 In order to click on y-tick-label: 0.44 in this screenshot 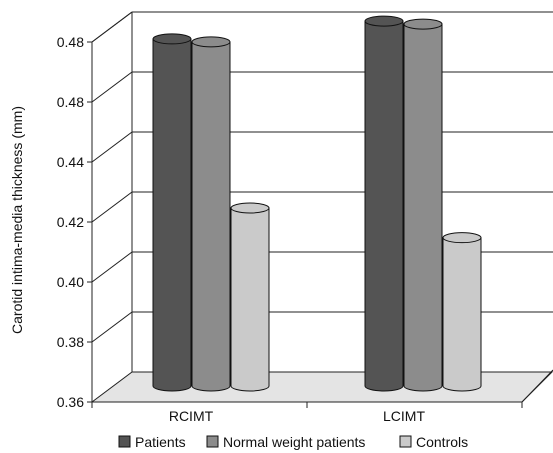, I will do `click(70, 162)`.